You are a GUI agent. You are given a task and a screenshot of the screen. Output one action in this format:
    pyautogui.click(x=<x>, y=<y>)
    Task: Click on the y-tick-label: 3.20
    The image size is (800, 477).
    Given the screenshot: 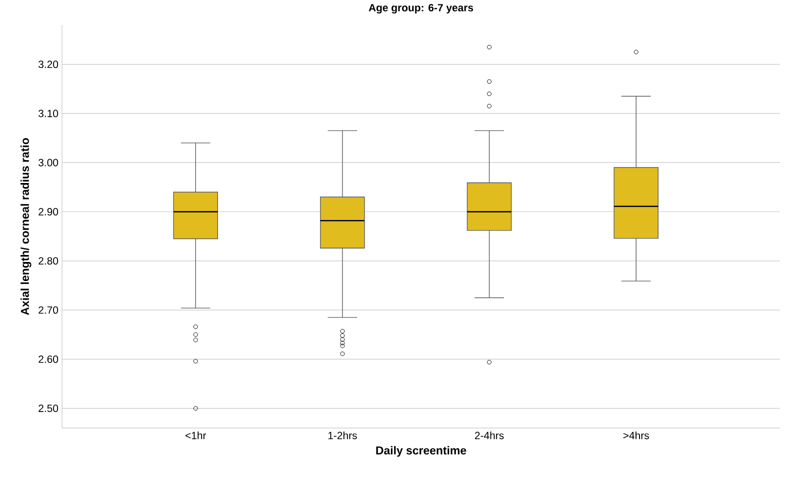 What is the action you would take?
    pyautogui.click(x=48, y=64)
    